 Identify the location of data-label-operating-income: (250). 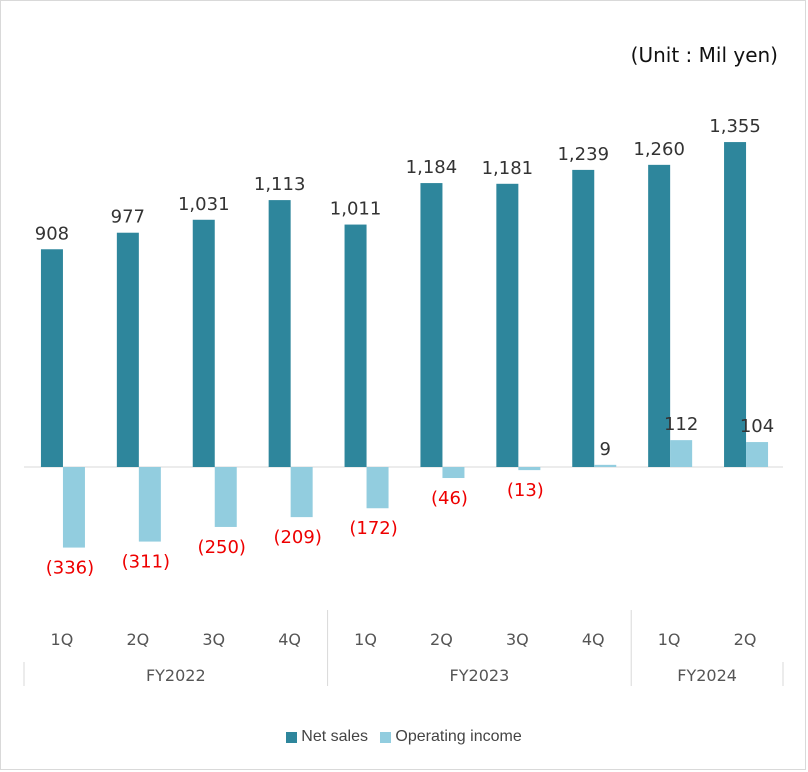
(222, 547).